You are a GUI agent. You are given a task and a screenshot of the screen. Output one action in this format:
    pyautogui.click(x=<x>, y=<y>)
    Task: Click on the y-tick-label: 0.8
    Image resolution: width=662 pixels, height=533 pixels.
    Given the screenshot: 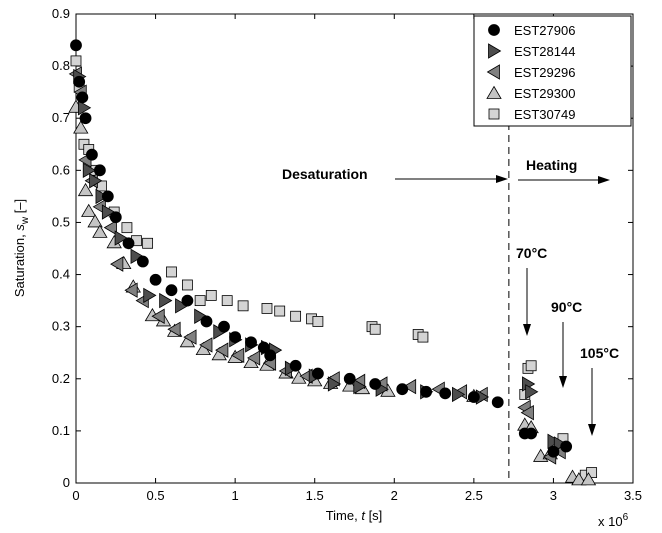 What is the action you would take?
    pyautogui.click(x=61, y=65)
    